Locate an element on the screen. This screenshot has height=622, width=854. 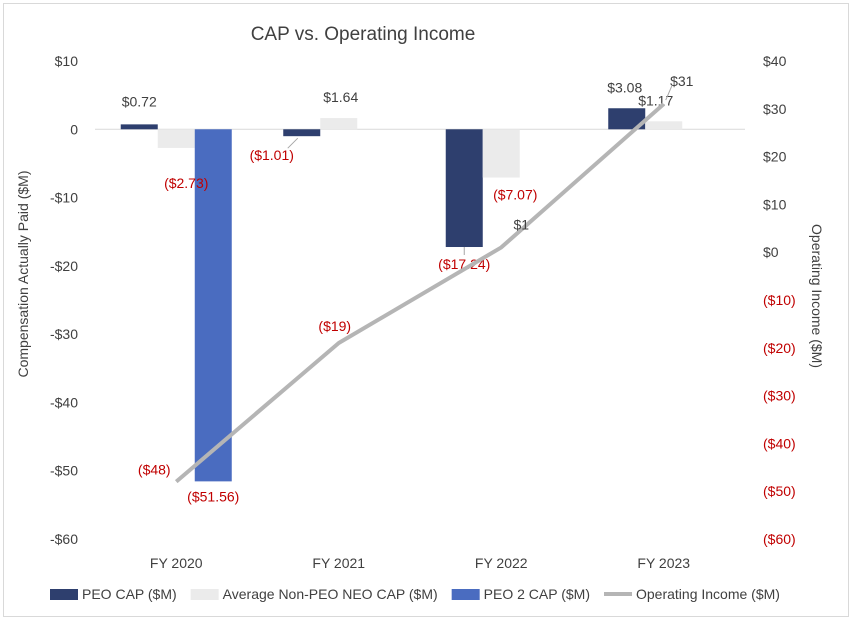
bar-data-label: ($51.56) is located at coordinates (213, 496).